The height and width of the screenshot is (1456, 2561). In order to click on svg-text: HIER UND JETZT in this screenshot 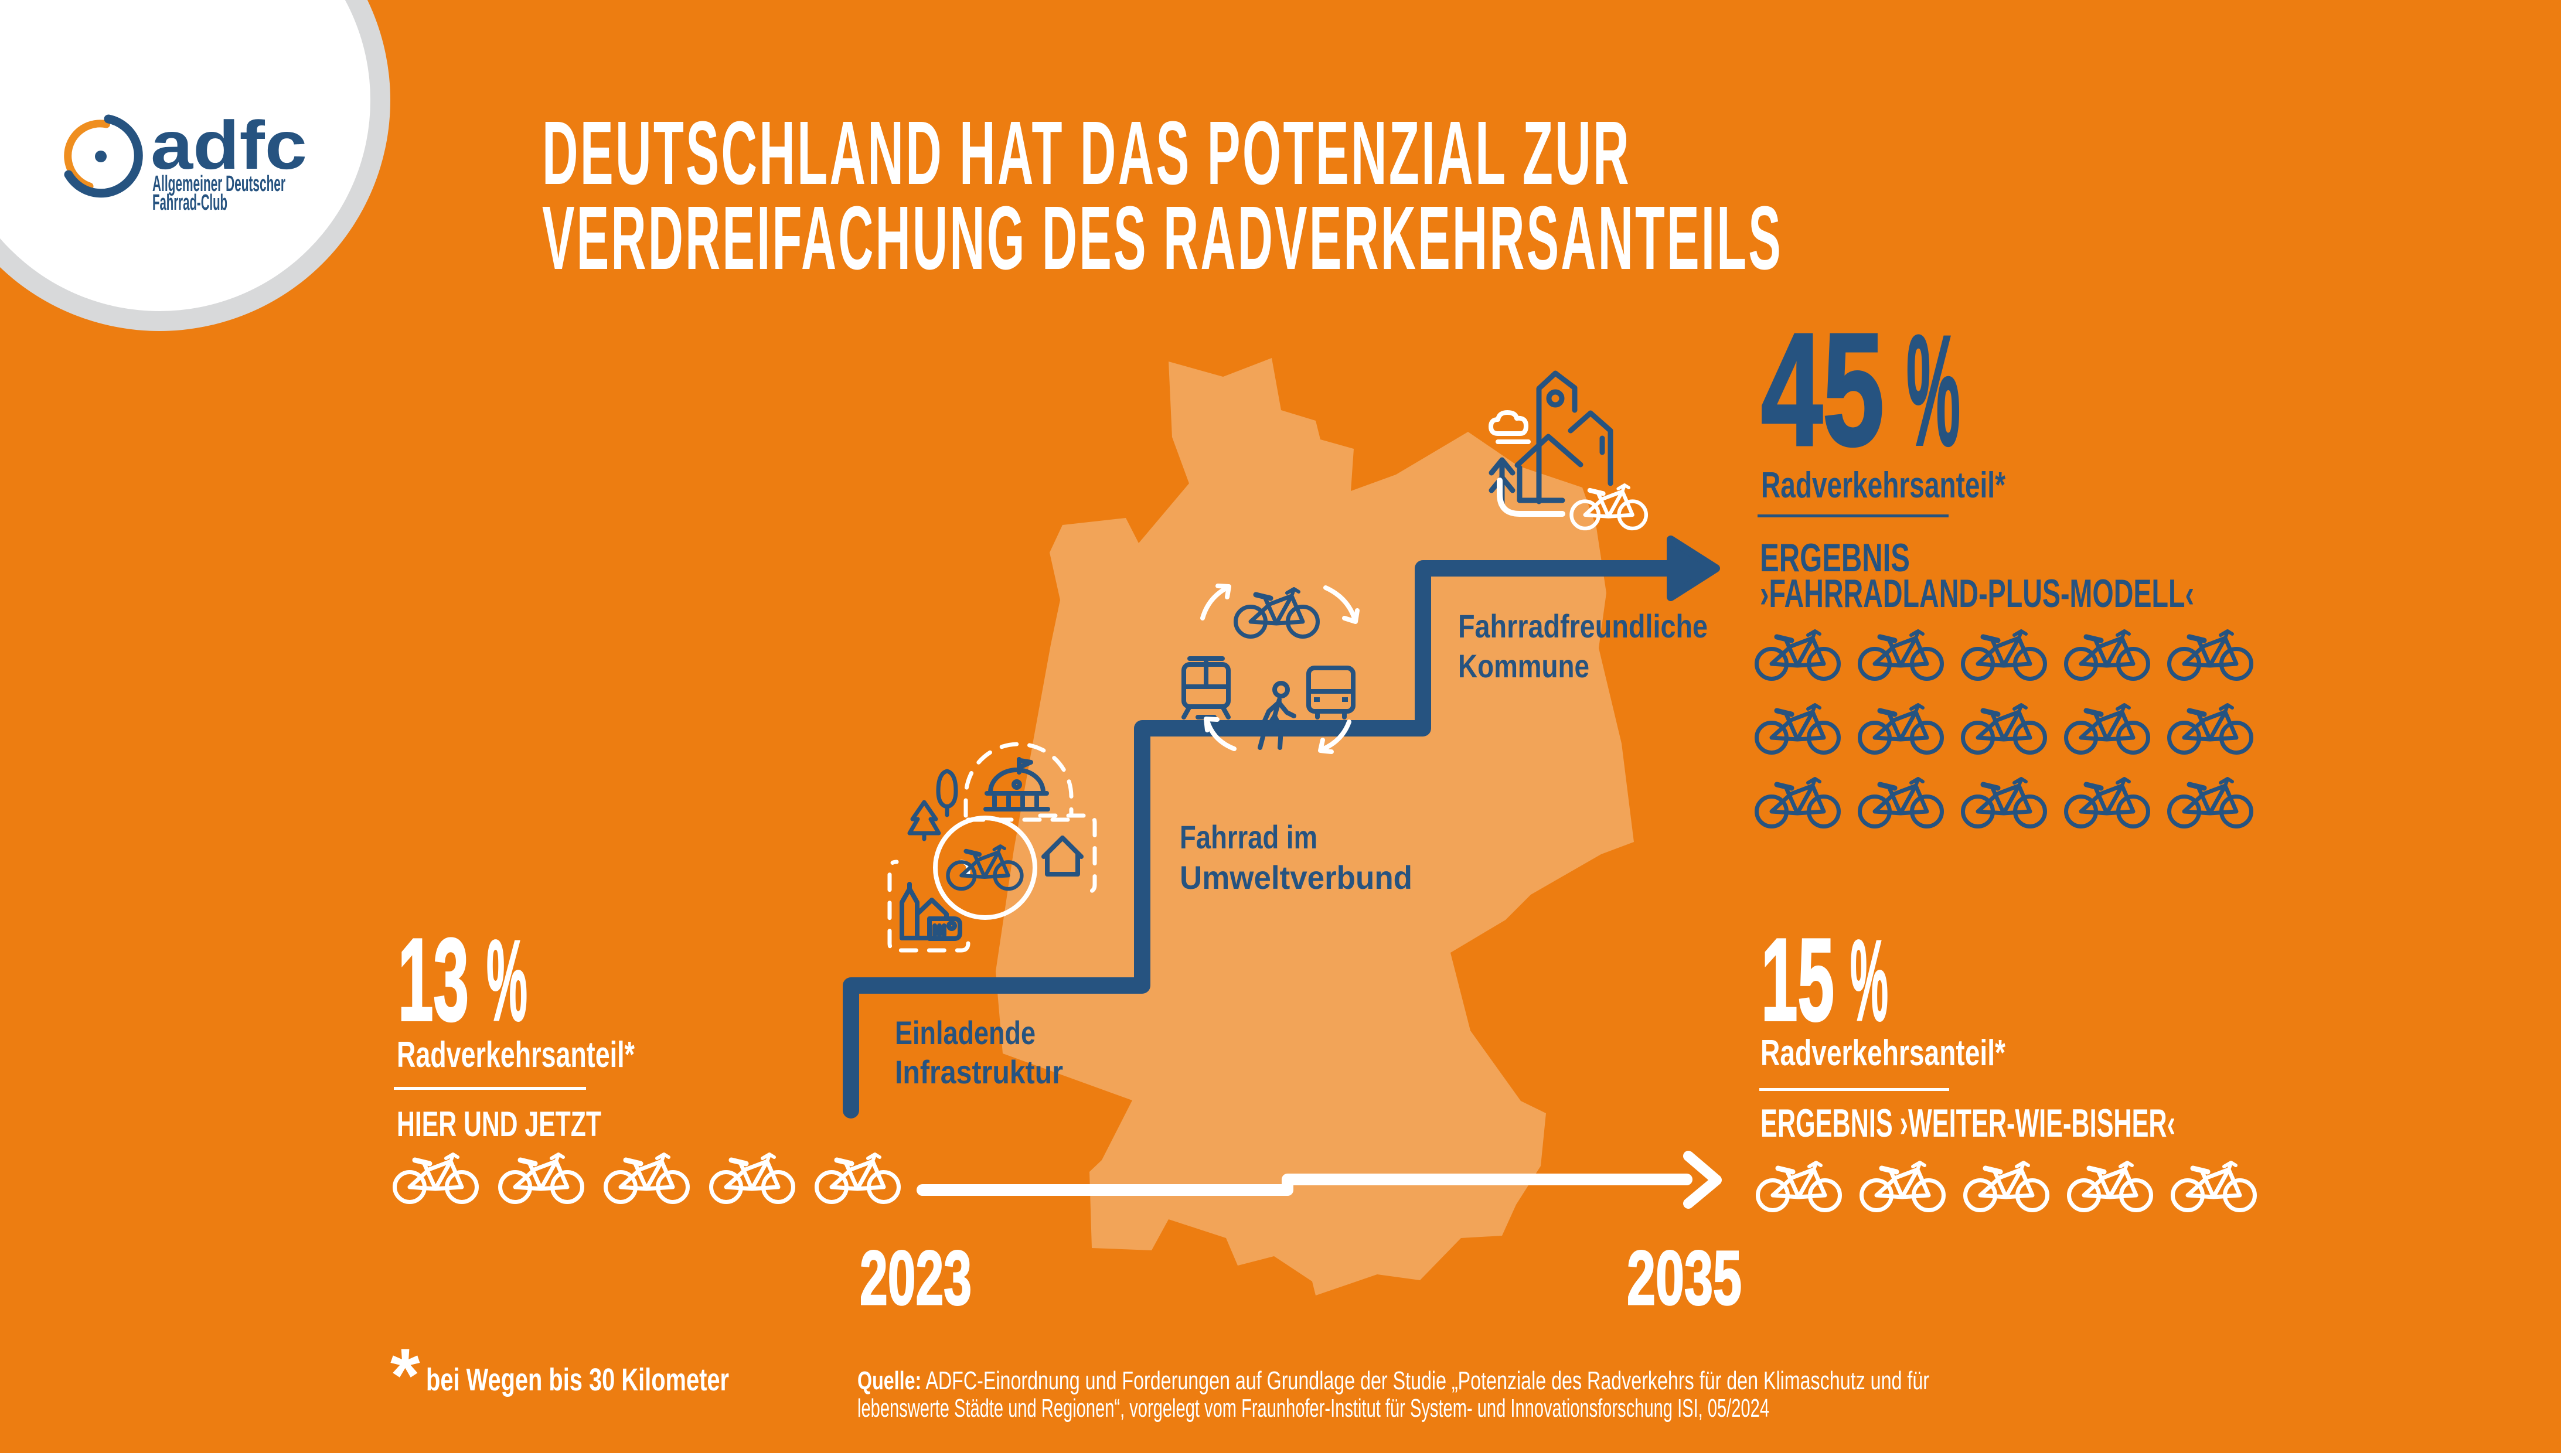, I will do `click(499, 1124)`.